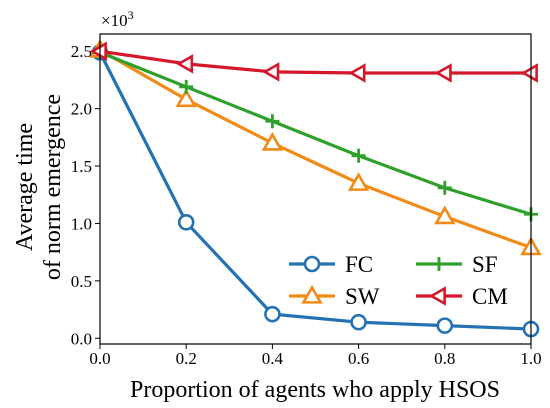 This screenshot has height=408, width=550. I want to click on y-axis-label-line1: Average time, so click(25, 187).